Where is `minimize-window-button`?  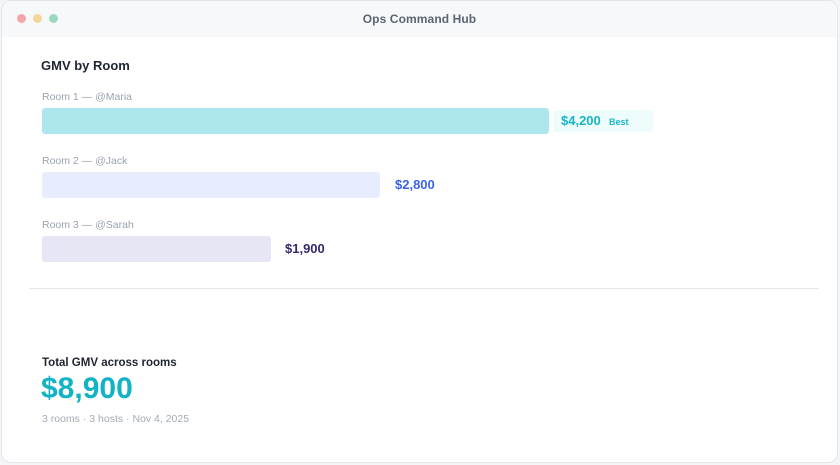 minimize-window-button is located at coordinates (37, 18).